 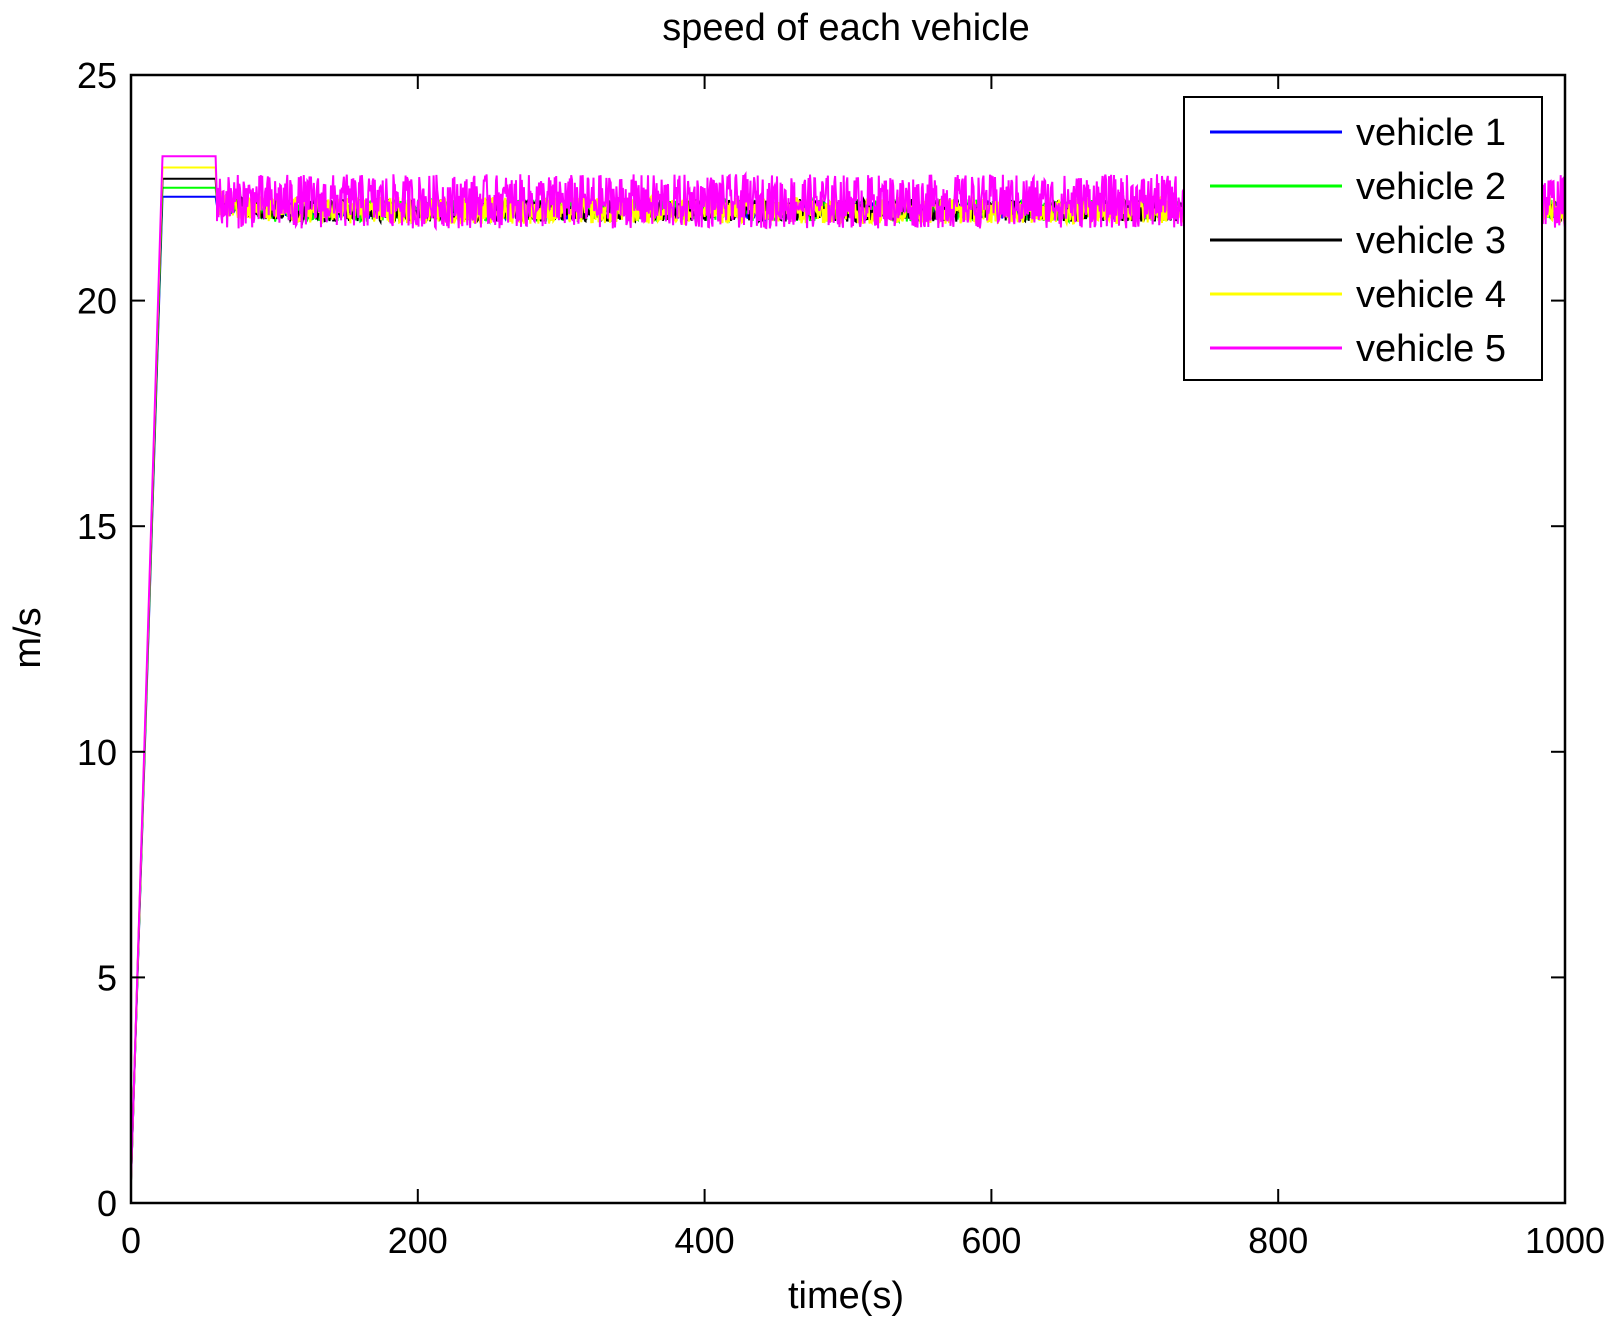 What do you see at coordinates (1565, 1240) in the screenshot?
I see `x-tick-label: 1000` at bounding box center [1565, 1240].